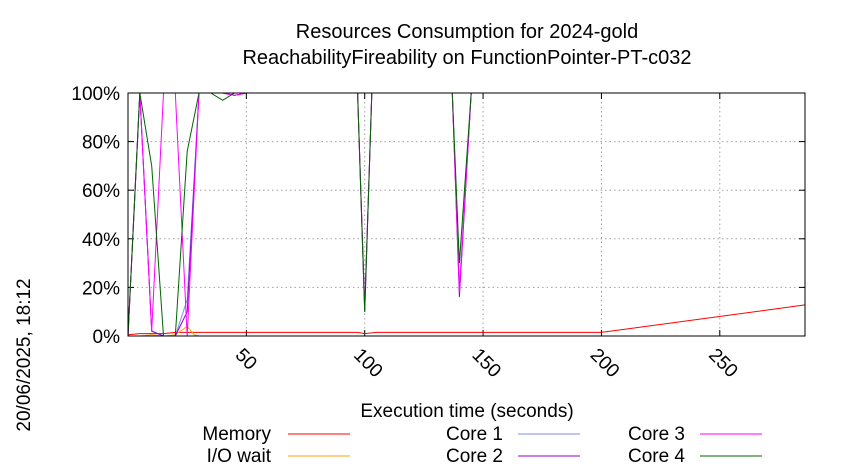 Image resolution: width=850 pixels, height=475 pixels. What do you see at coordinates (486, 363) in the screenshot?
I see `x-tick-label: 150` at bounding box center [486, 363].